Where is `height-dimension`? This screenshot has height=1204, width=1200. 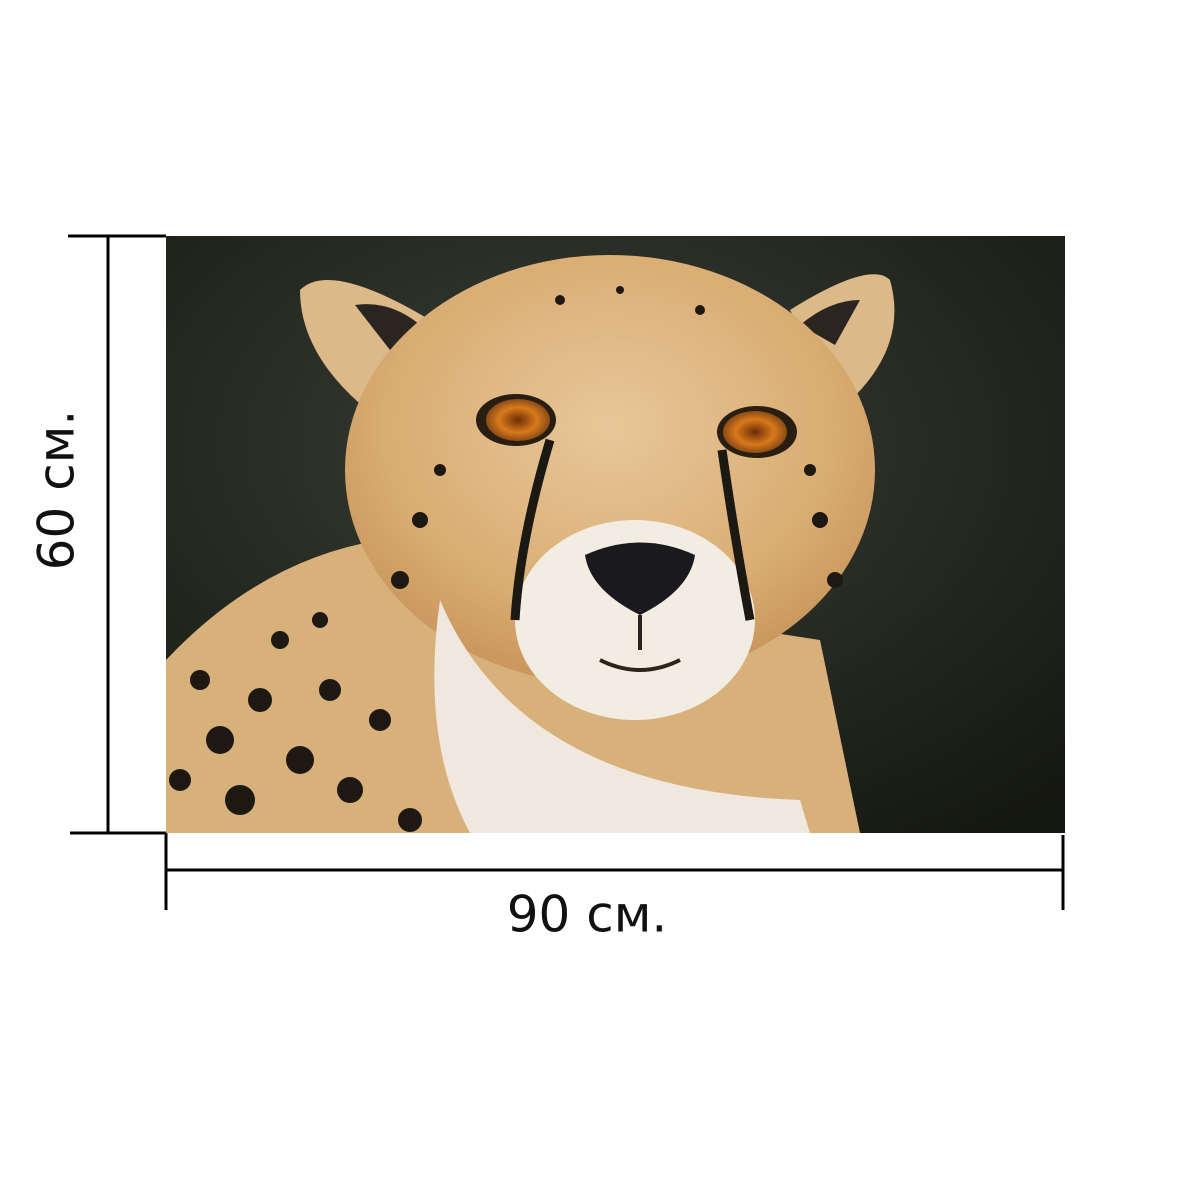 height-dimension is located at coordinates (117, 534).